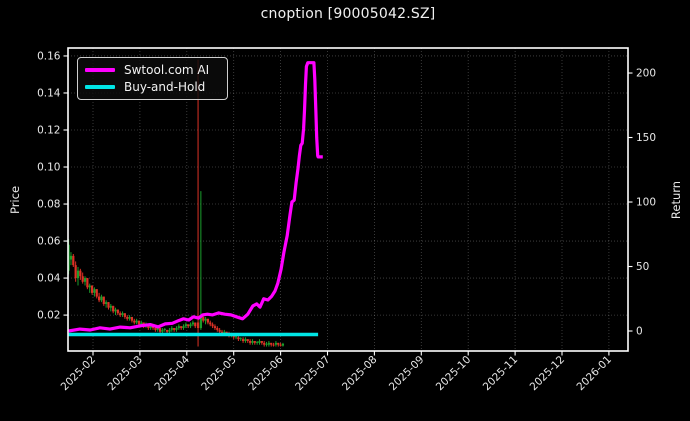 This screenshot has width=690, height=421. I want to click on y-right-tick-label: 0, so click(639, 332).